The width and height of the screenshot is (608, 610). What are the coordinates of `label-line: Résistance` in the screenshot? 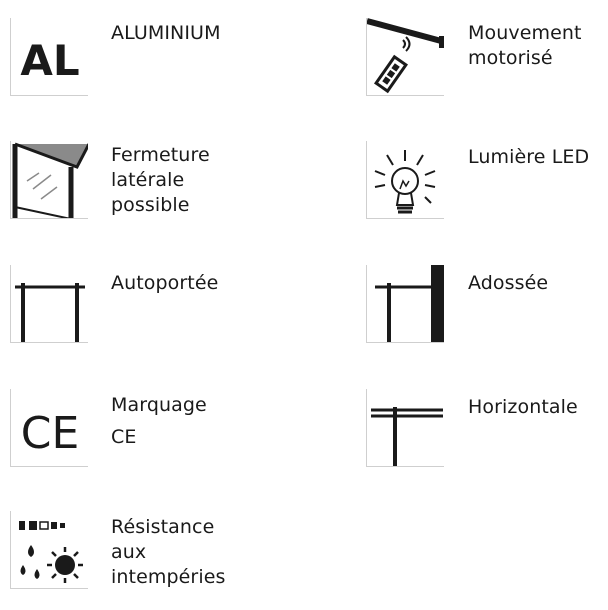 It's located at (163, 527).